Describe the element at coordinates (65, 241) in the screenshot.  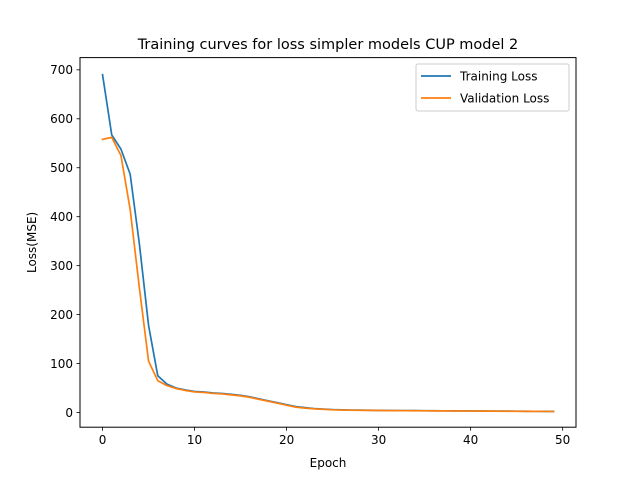
I see `y-axis: 0 100 200 300 400 500 600 700` at that location.